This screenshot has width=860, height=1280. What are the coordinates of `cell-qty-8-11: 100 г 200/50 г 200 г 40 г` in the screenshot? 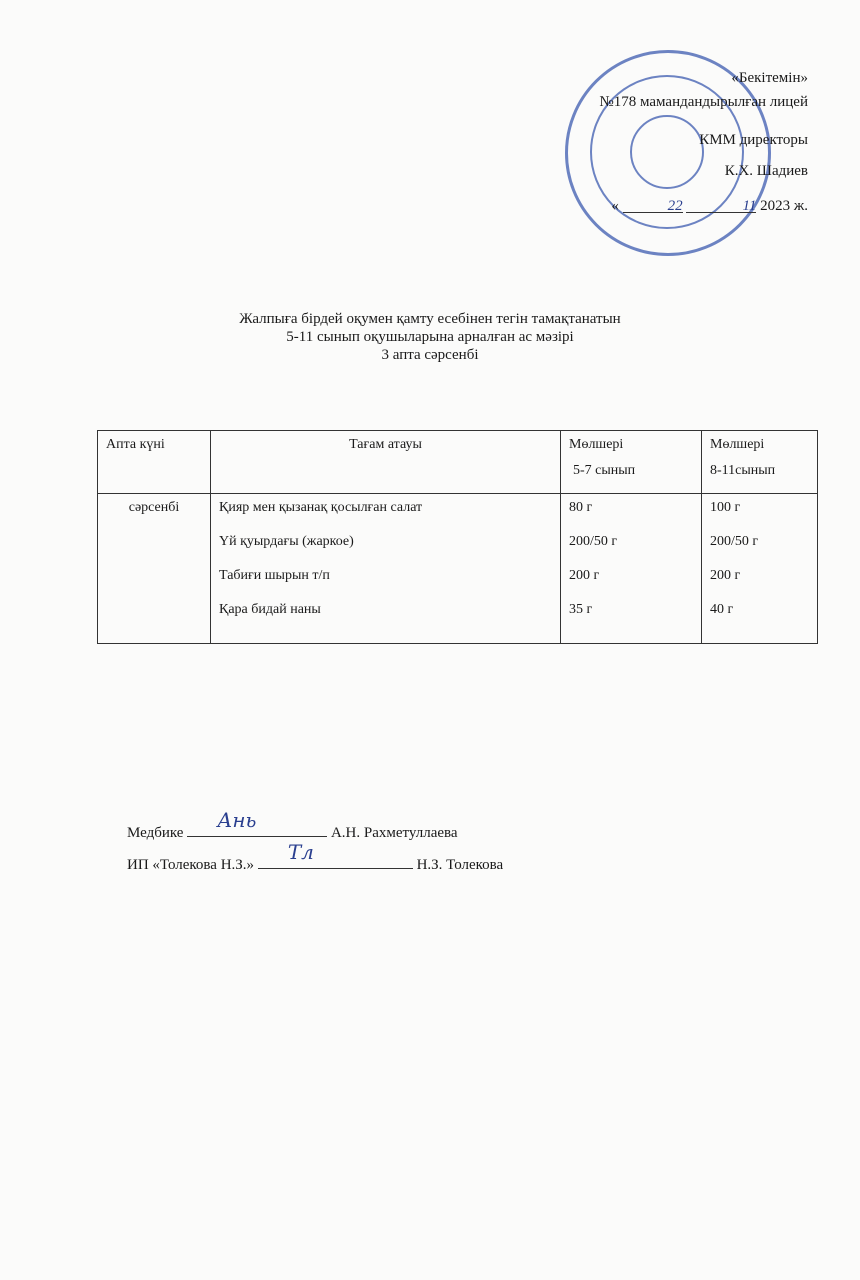 It's located at (759, 568).